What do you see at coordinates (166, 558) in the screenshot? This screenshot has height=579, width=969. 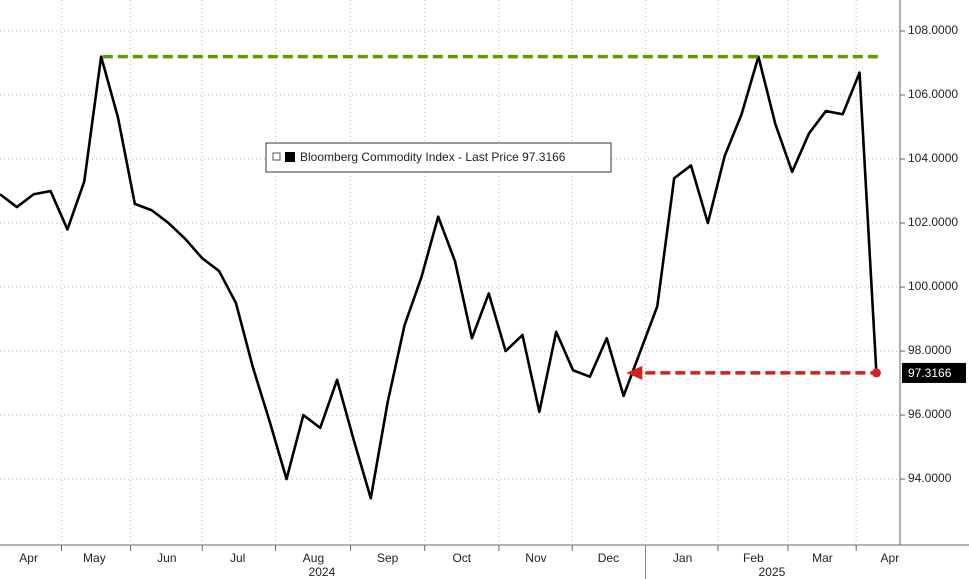 I see `x-tick-label: Jun` at bounding box center [166, 558].